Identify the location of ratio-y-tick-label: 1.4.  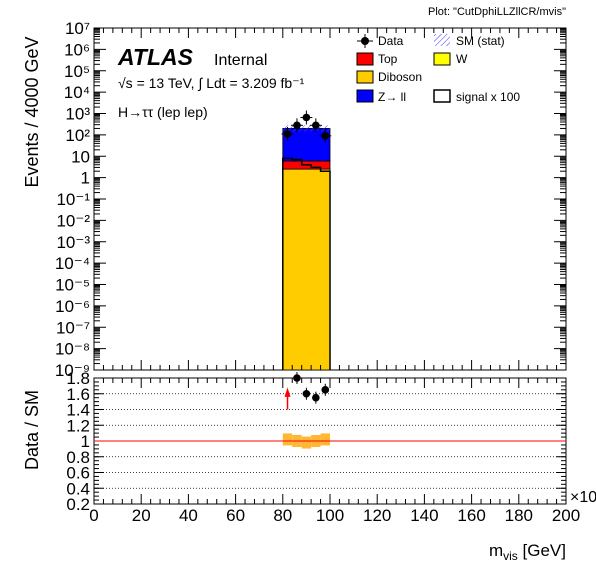
(78, 410).